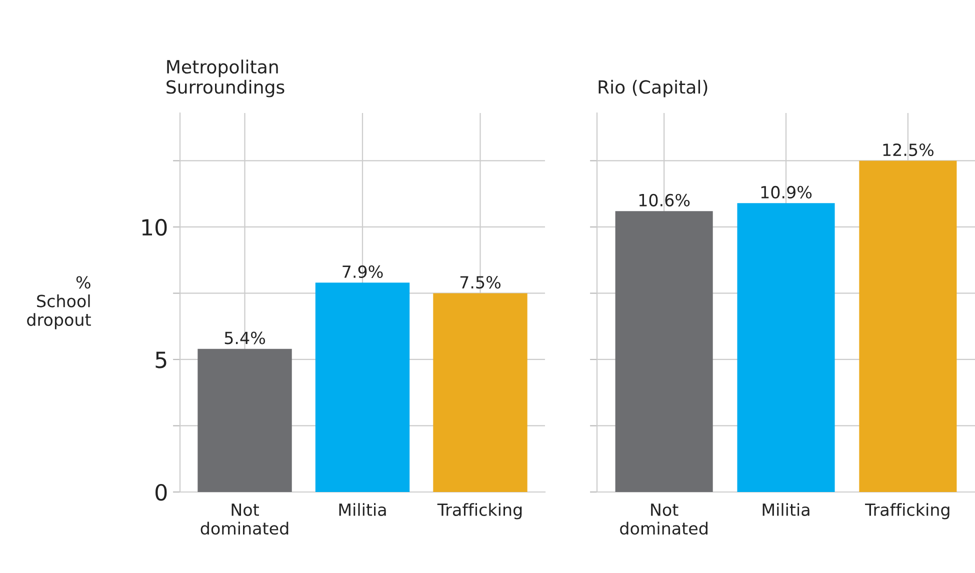 The image size is (975, 573). What do you see at coordinates (786, 192) in the screenshot?
I see `data-label: 10.9%` at bounding box center [786, 192].